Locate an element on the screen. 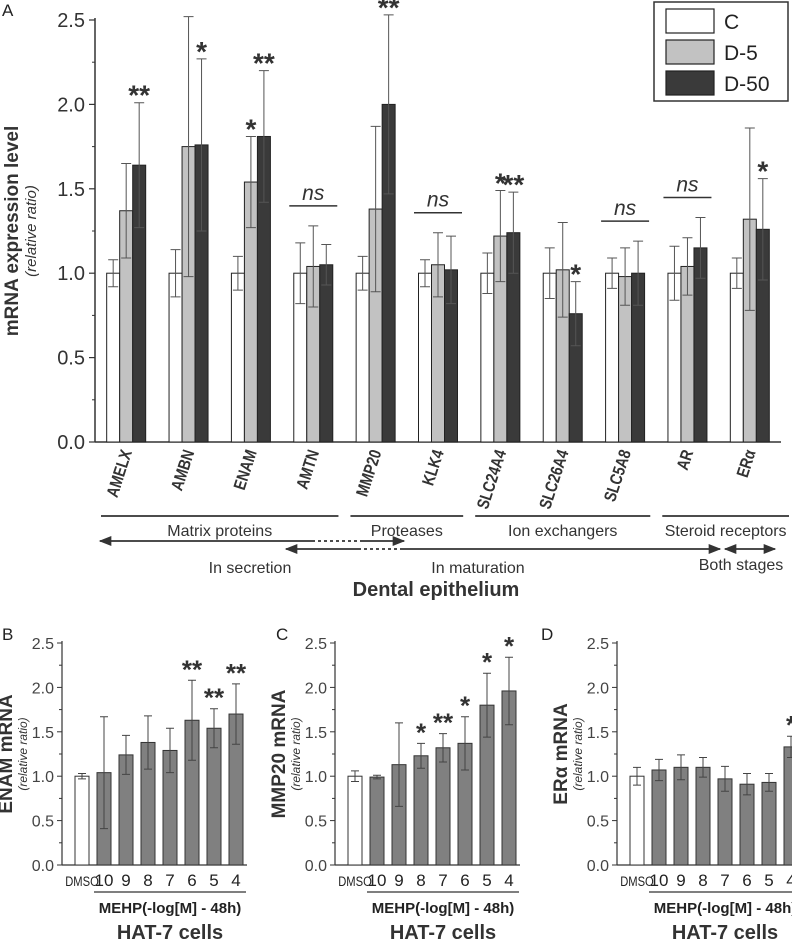 The image size is (792, 945). panel-letter-d: D is located at coordinates (547, 634).